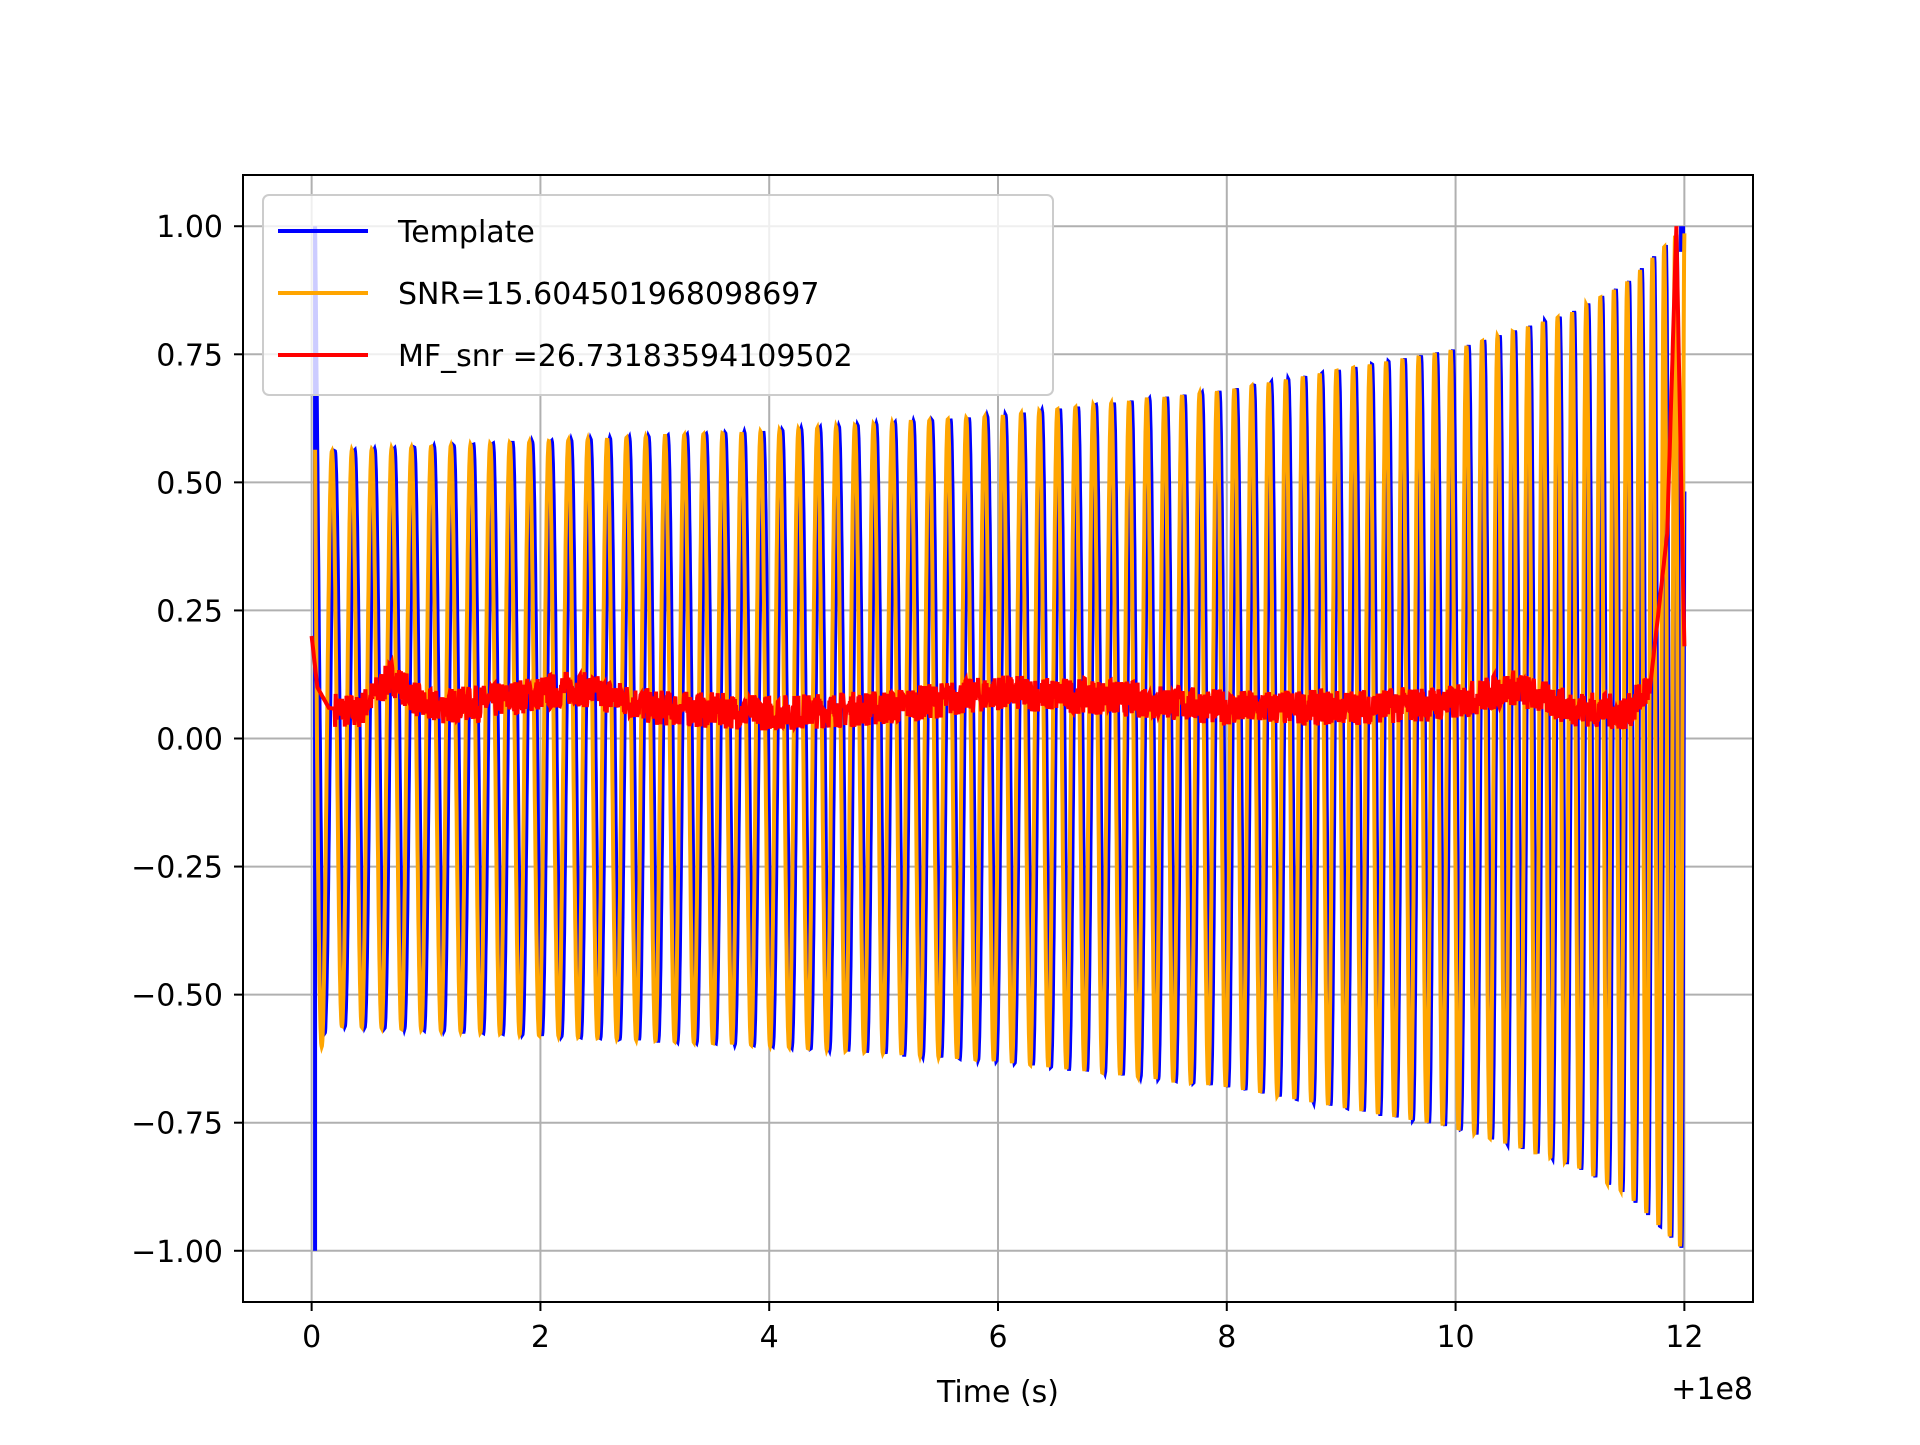 The image size is (1920, 1445). Describe the element at coordinates (1226, 1337) in the screenshot. I see `x-tick-label: 8` at that location.